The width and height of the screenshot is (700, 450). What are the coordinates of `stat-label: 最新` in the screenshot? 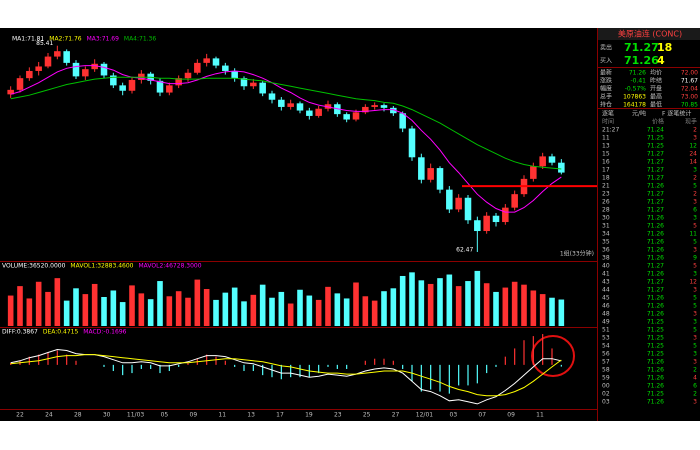 It's located at (606, 73).